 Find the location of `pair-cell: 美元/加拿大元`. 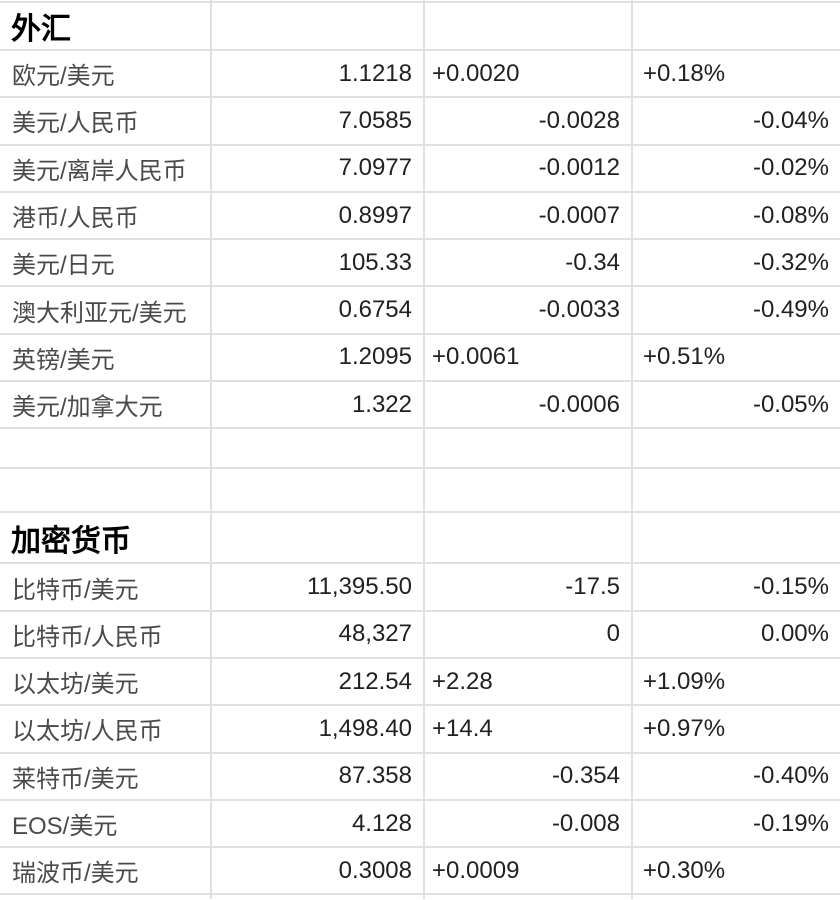

pair-cell: 美元/加拿大元 is located at coordinates (106, 405).